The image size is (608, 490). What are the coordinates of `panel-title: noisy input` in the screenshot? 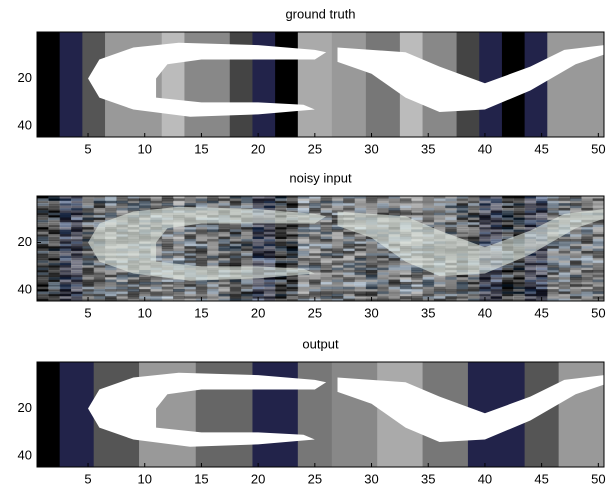 It's located at (320, 177).